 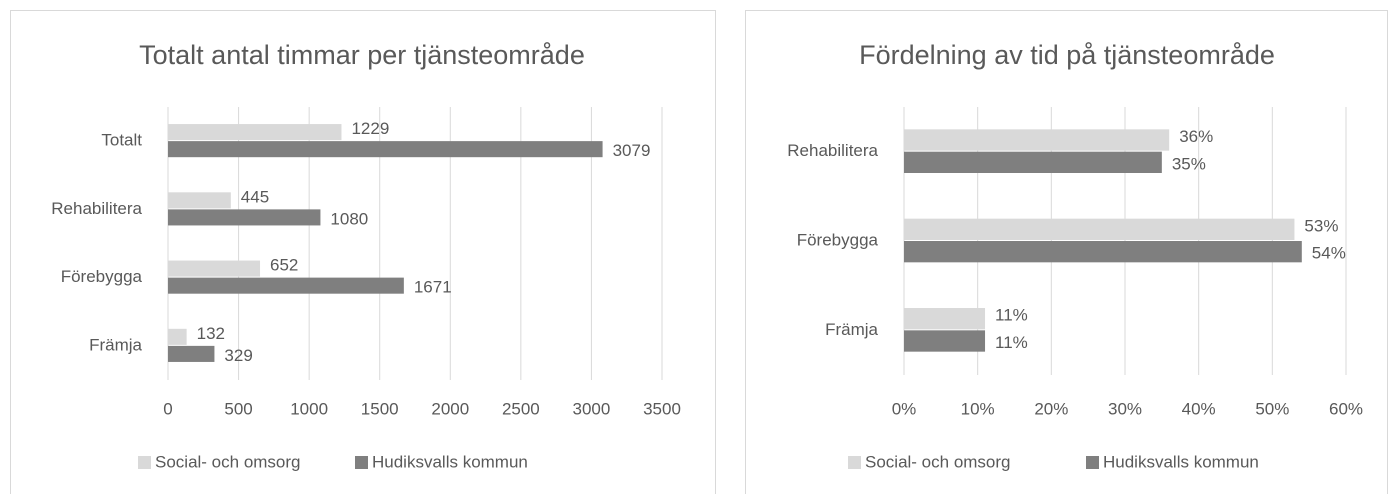 I want to click on x-tick-label: 0%, so click(x=904, y=408).